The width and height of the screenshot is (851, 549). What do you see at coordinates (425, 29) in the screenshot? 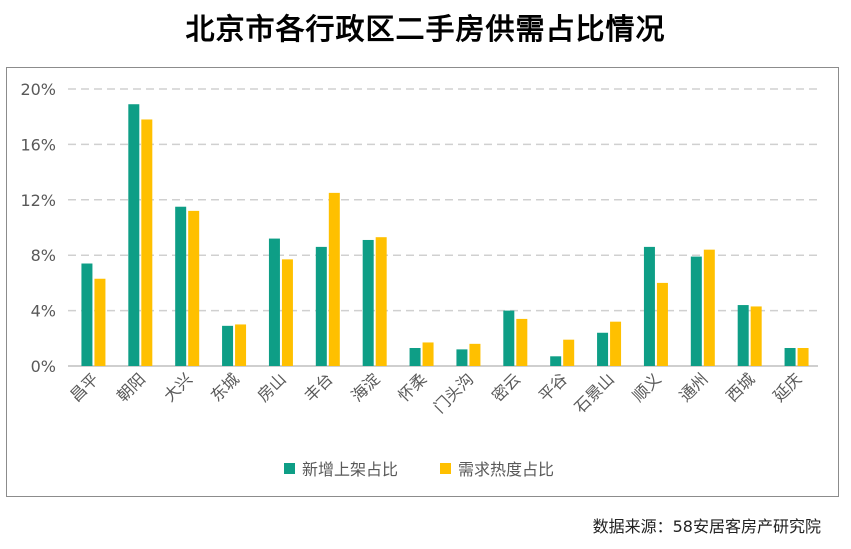
I see `chart-title: 北京市各行政区二手房供需占比情况` at bounding box center [425, 29].